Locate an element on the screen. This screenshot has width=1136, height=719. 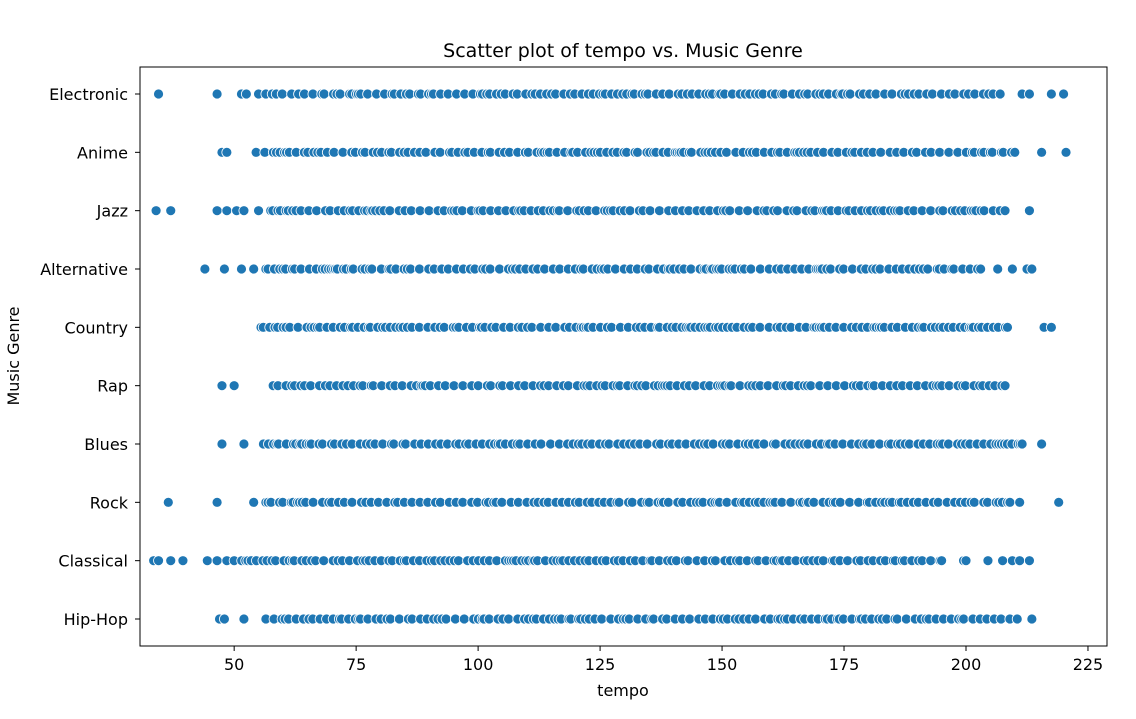
x-tick-label: 100 is located at coordinates (478, 664).